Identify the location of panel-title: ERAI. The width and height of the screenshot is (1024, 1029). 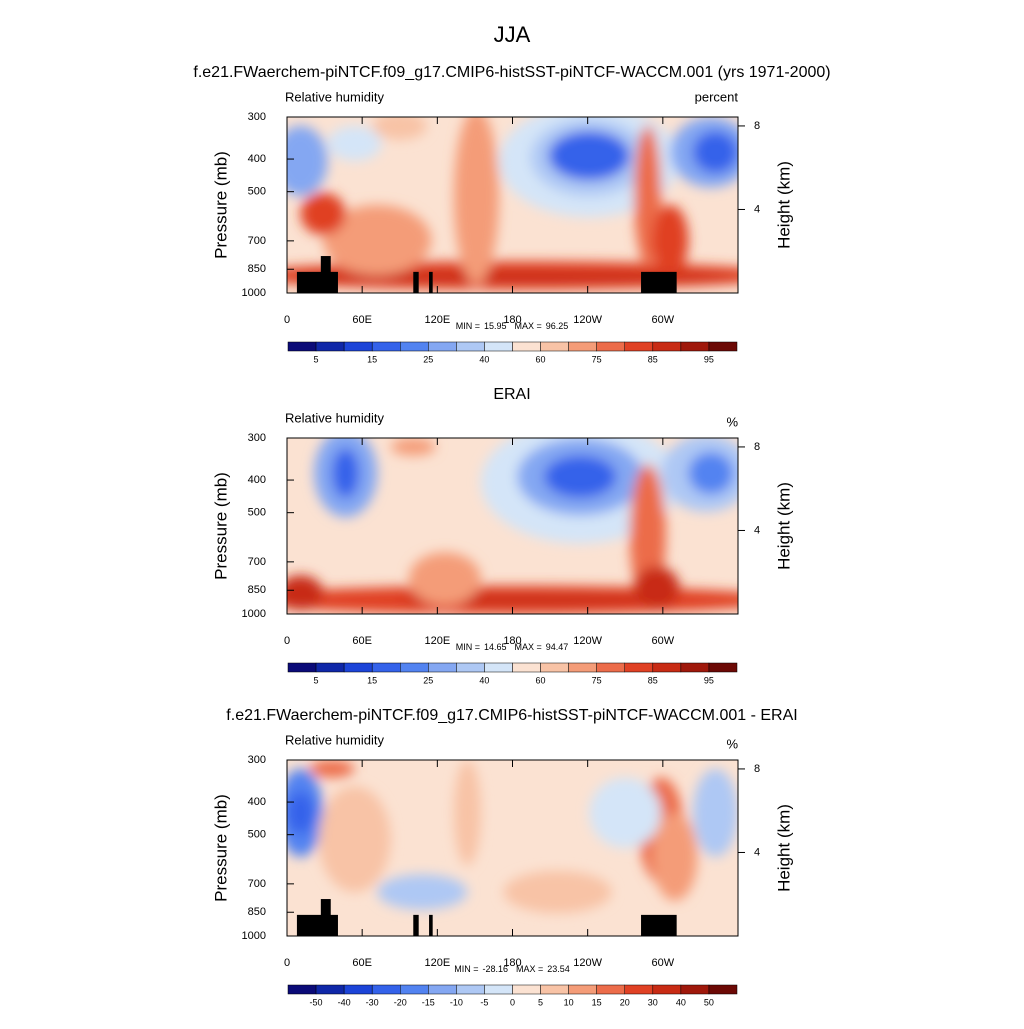
(511, 394).